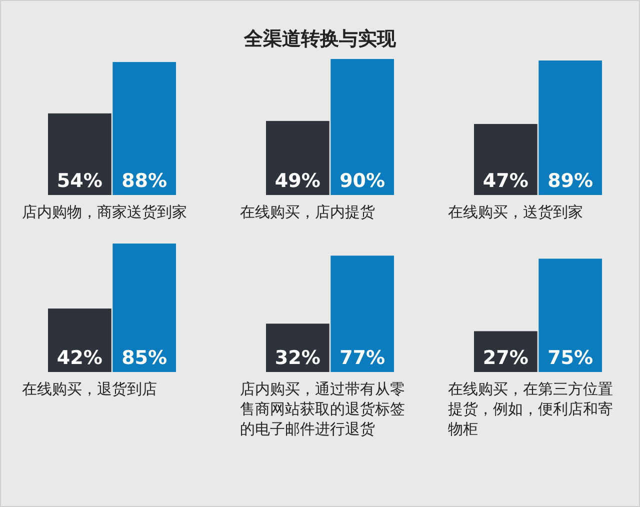 The width and height of the screenshot is (640, 507). I want to click on data-label: 27%, so click(505, 358).